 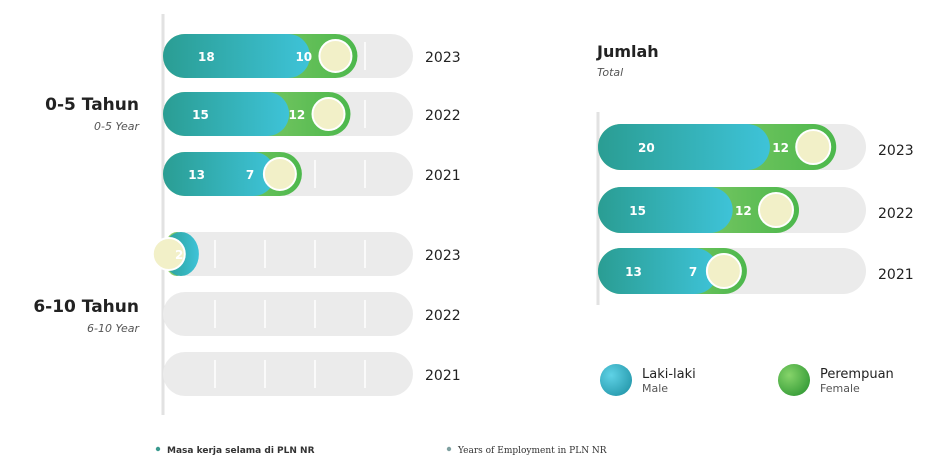 What do you see at coordinates (241, 451) in the screenshot?
I see `footnote-text-0: Masa kerja selama di PLN NR` at bounding box center [241, 451].